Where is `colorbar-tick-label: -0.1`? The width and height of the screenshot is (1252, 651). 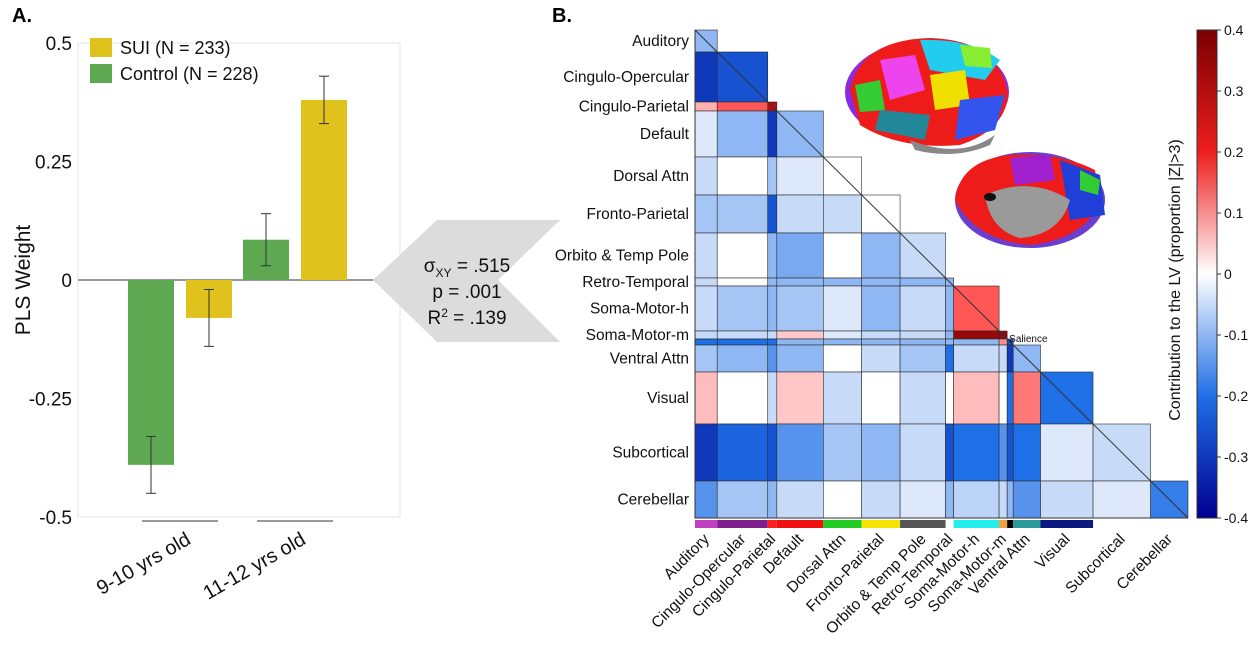
colorbar-tick-label: -0.1 is located at coordinates (1236, 335).